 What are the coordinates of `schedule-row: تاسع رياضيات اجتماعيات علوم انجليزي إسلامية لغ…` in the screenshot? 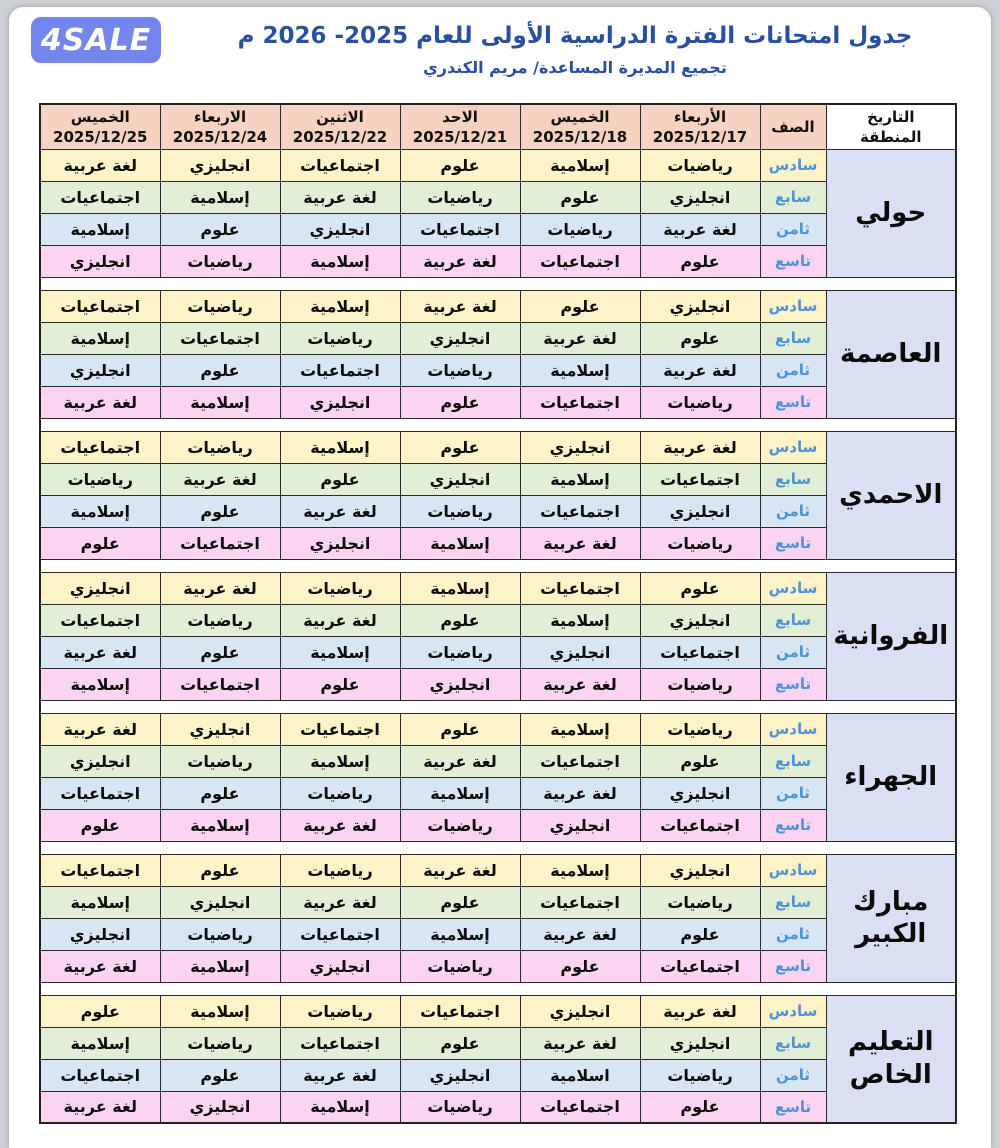 It's located at (497, 402).